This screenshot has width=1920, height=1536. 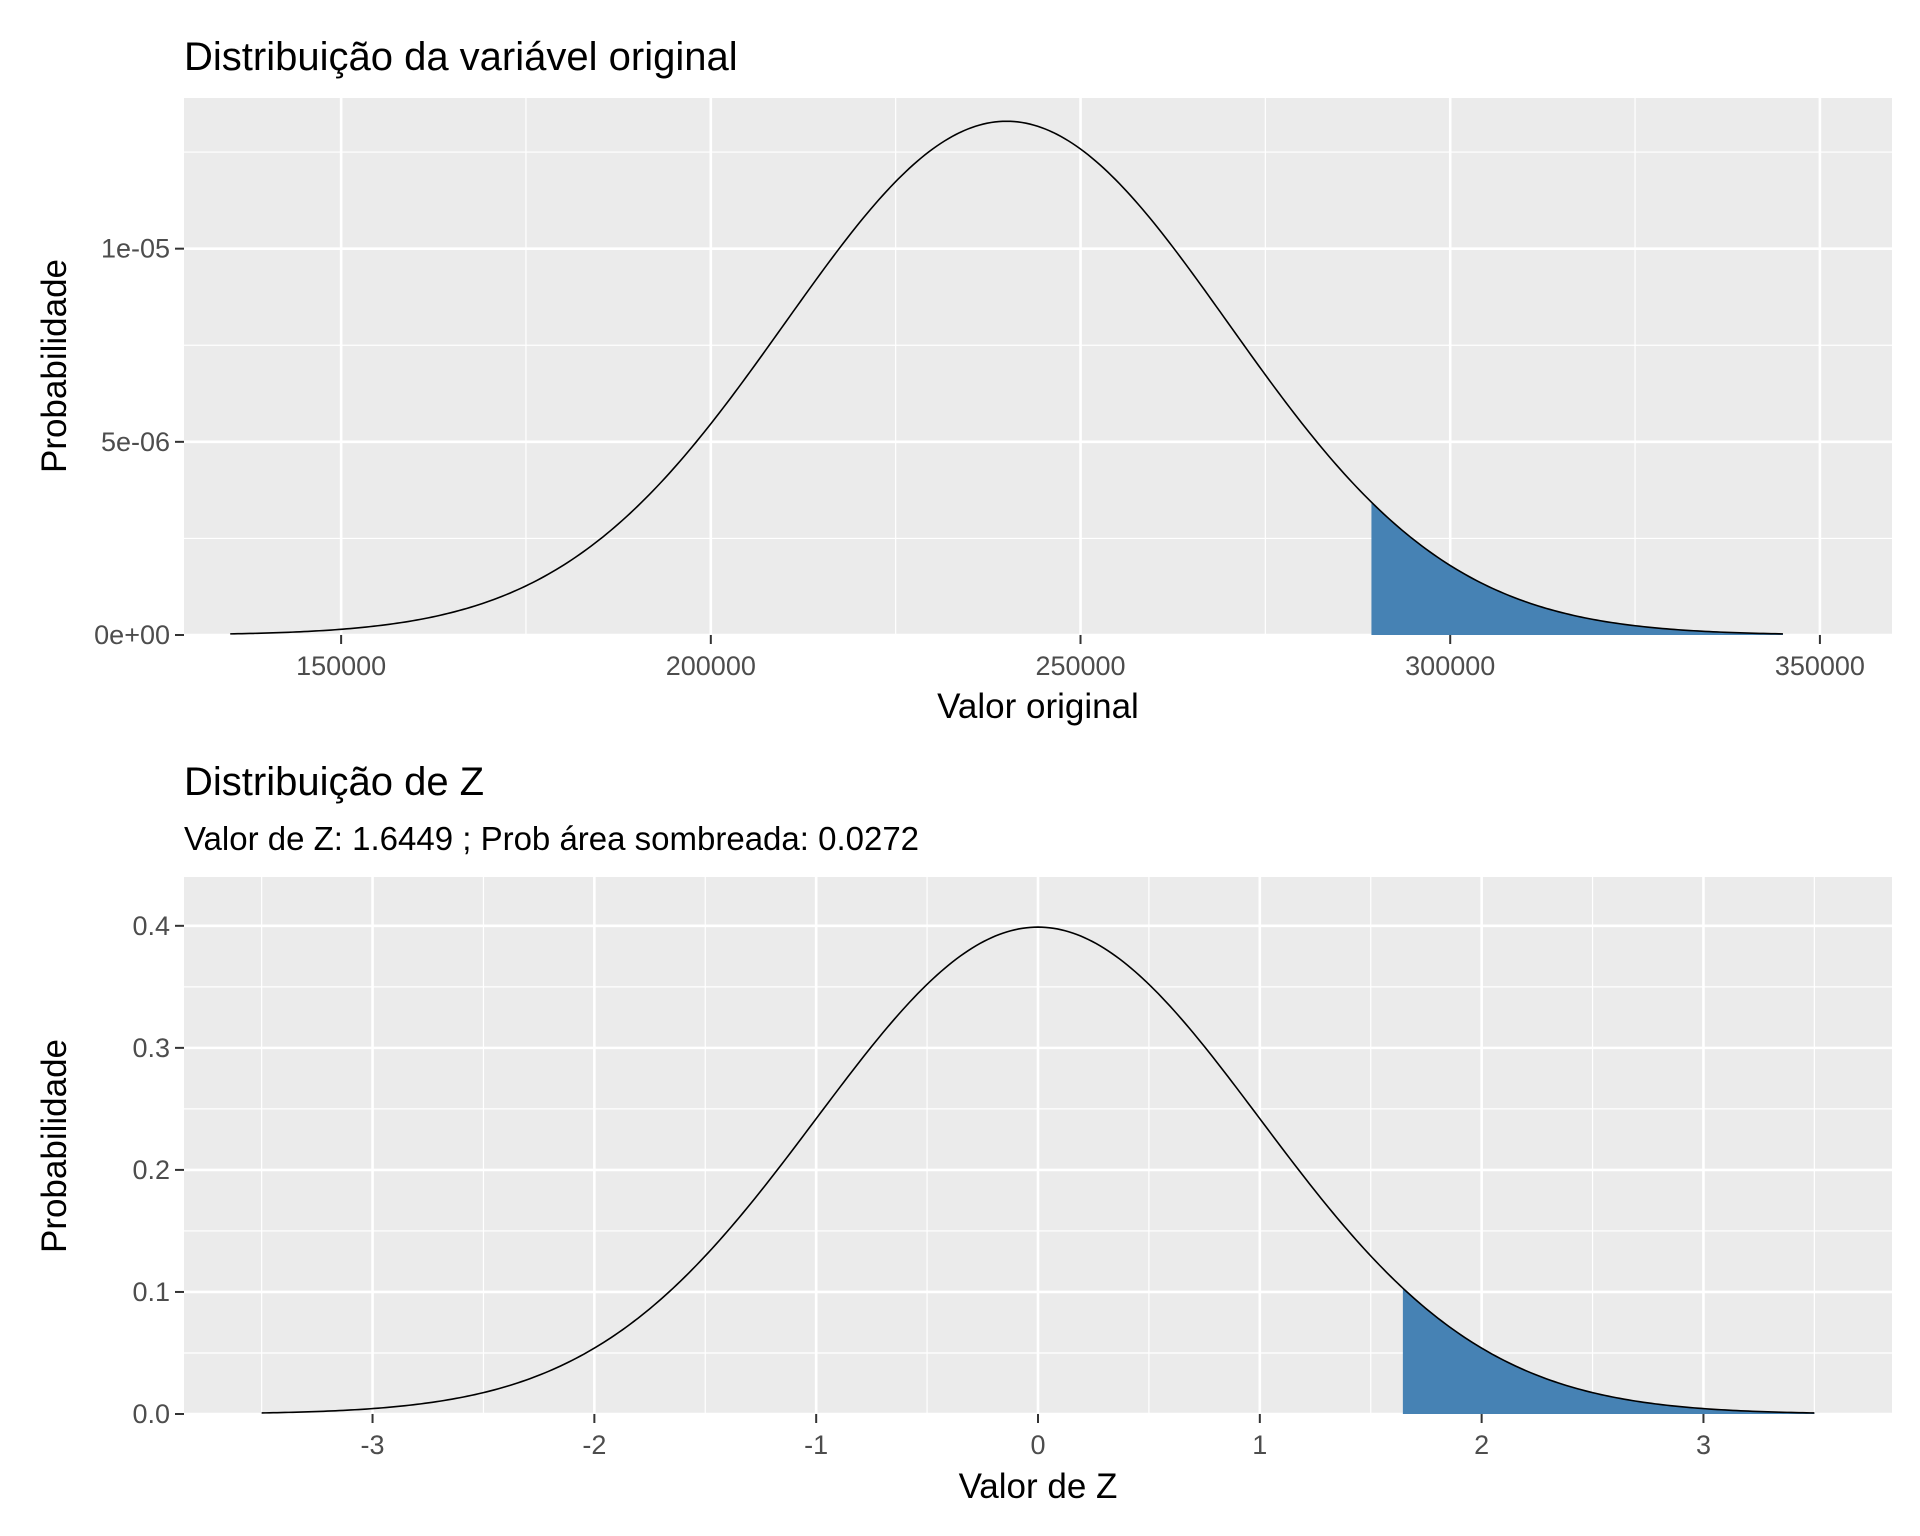 What do you see at coordinates (1703, 1445) in the screenshot?
I see `x-tick-label: 3` at bounding box center [1703, 1445].